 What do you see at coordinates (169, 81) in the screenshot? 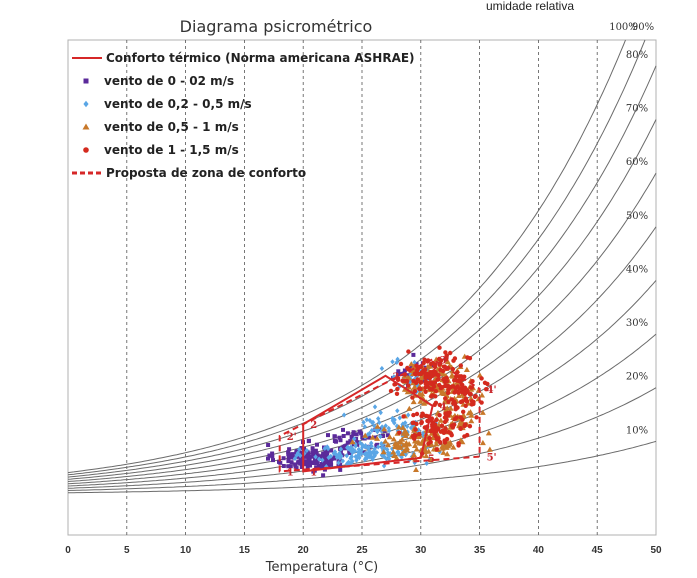
I see `legend-label-1: vento de 0 - 02 m/s` at bounding box center [169, 81].